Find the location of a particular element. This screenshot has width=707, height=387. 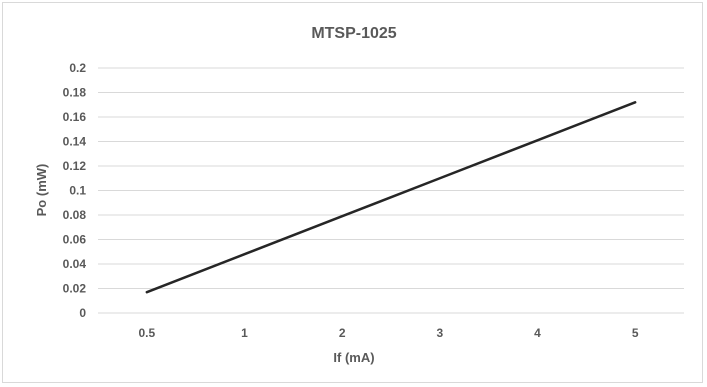

y-tick-label: 0.12 is located at coordinates (75, 166).